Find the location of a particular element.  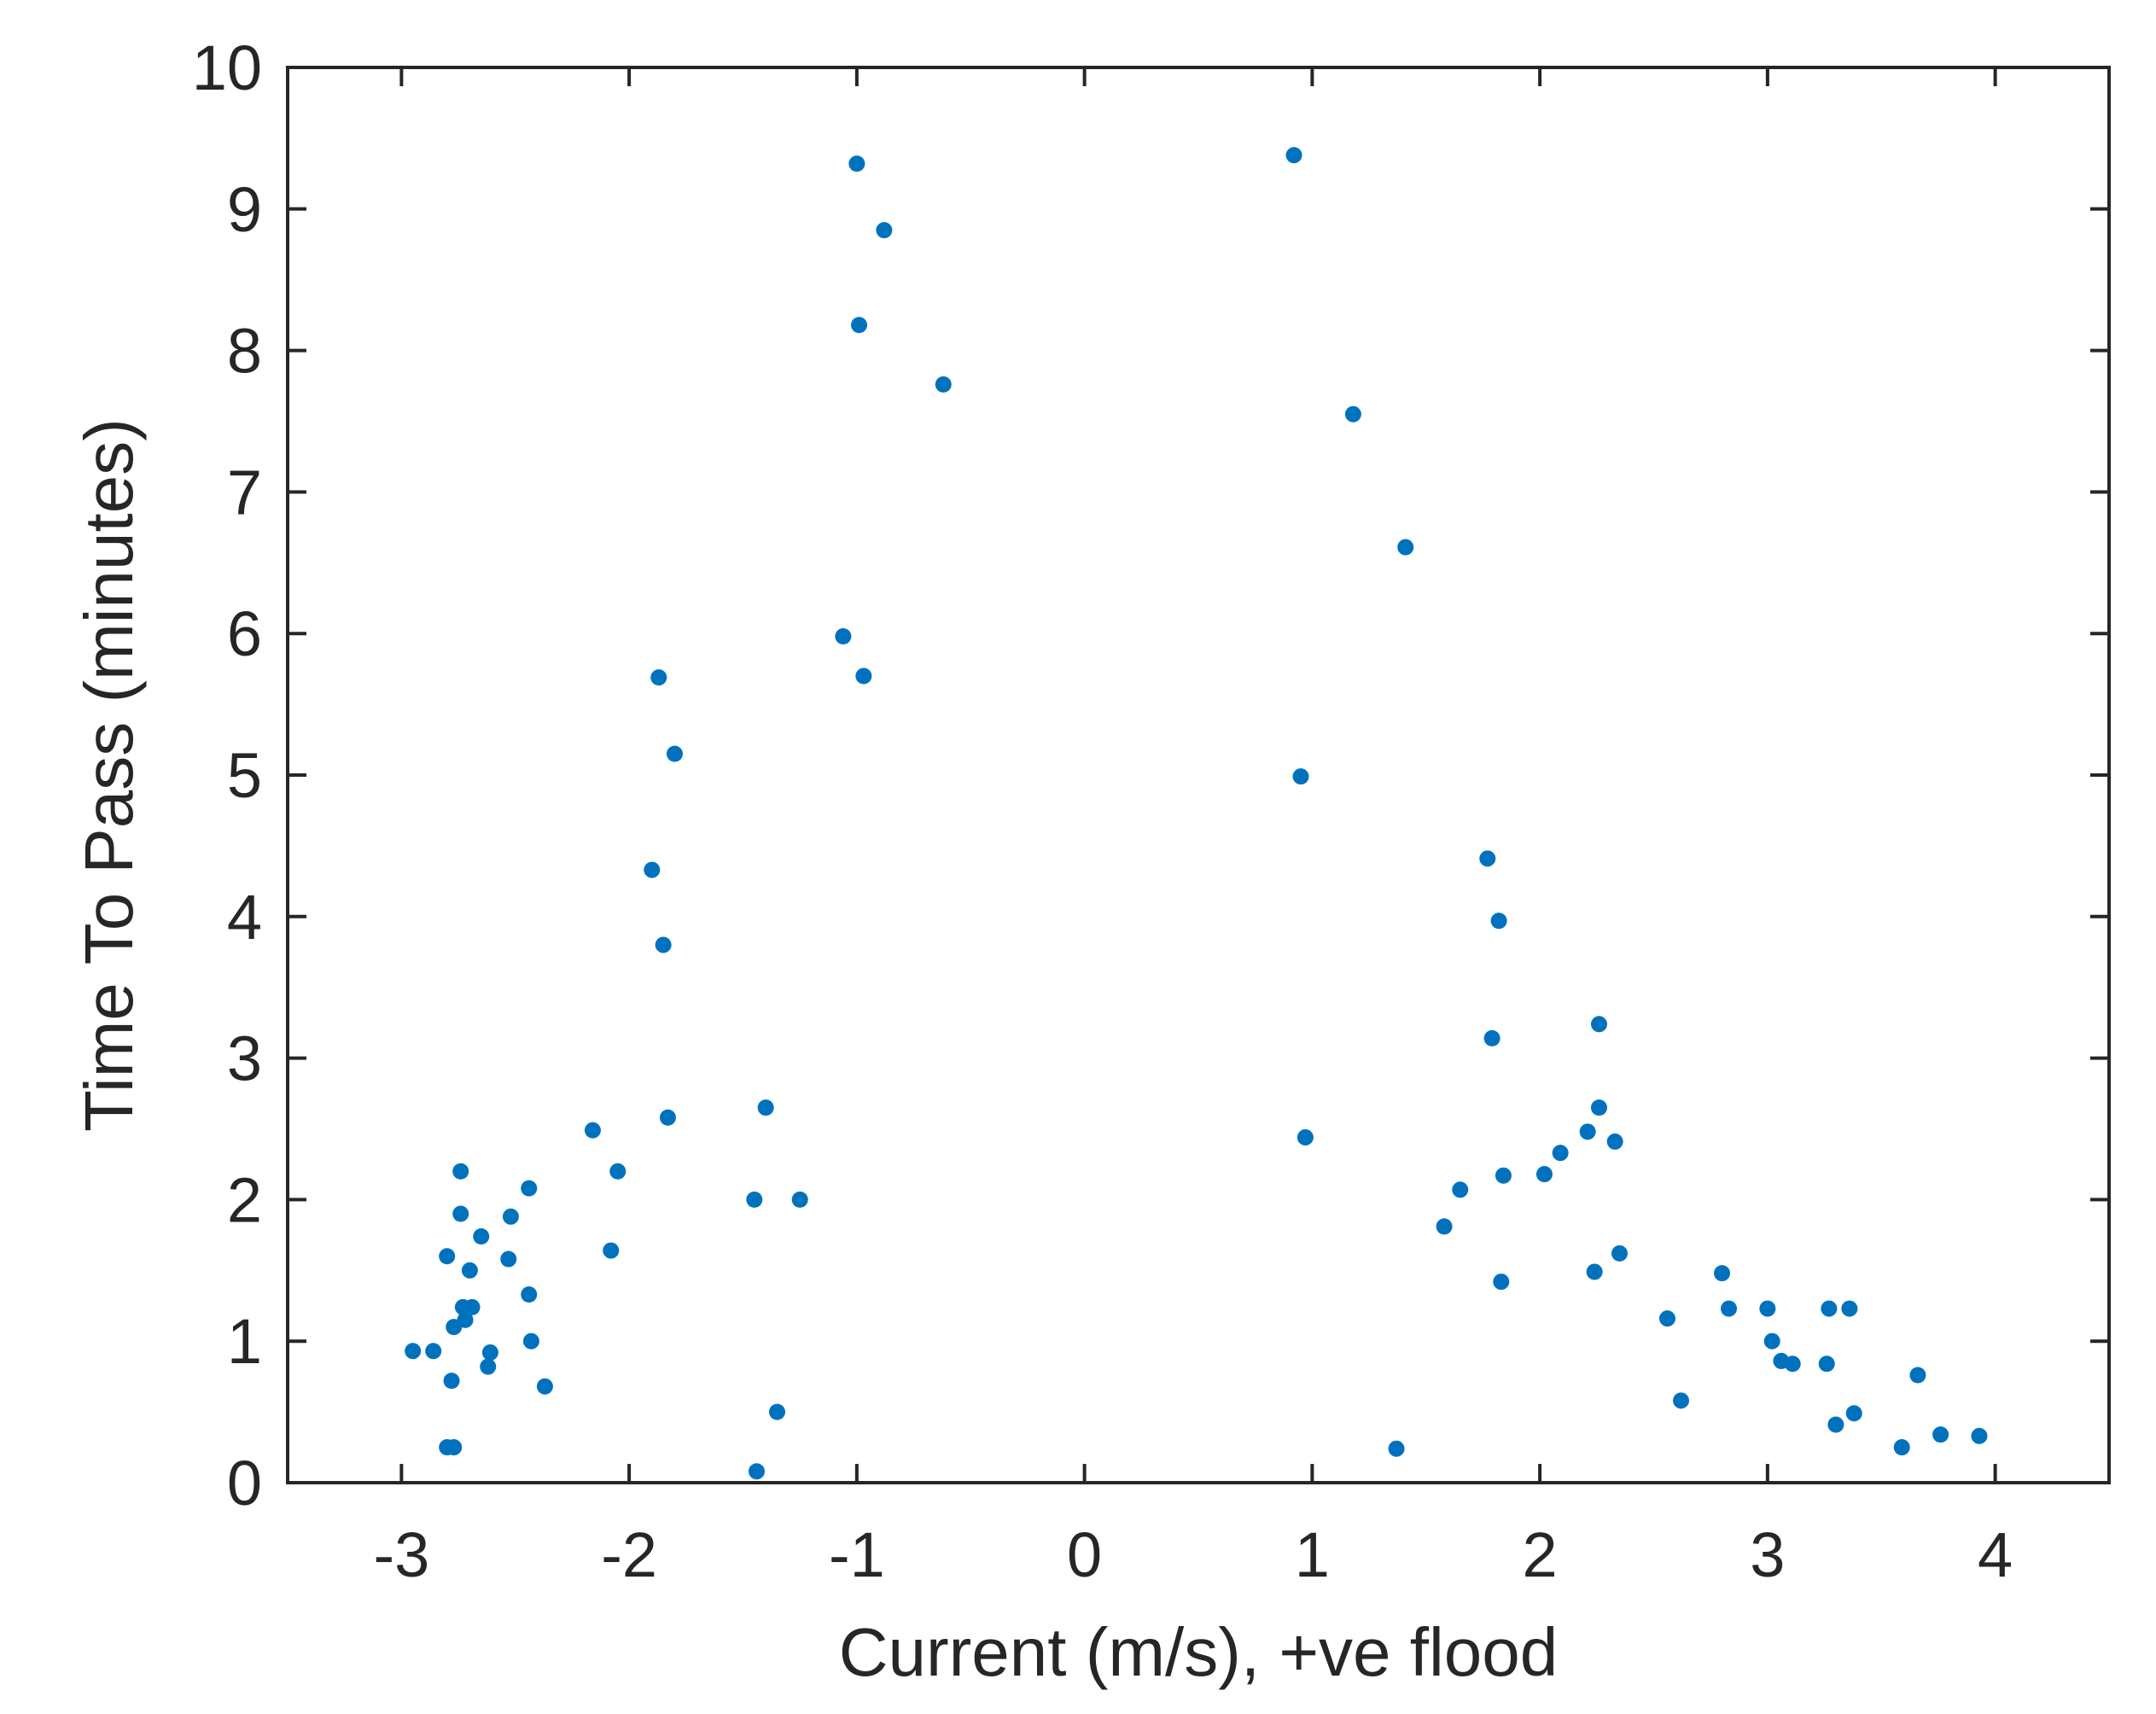

x-tick-label: 2 is located at coordinates (1540, 1555).